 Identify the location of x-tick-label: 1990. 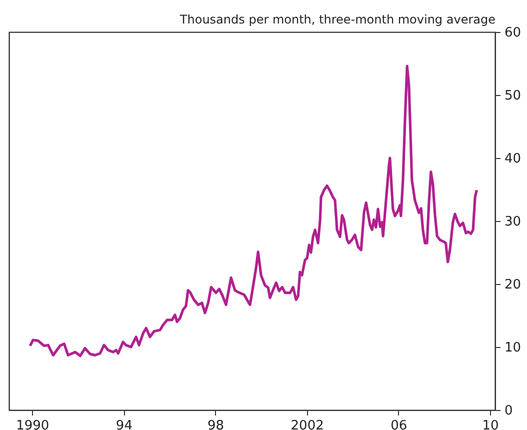
(33, 424).